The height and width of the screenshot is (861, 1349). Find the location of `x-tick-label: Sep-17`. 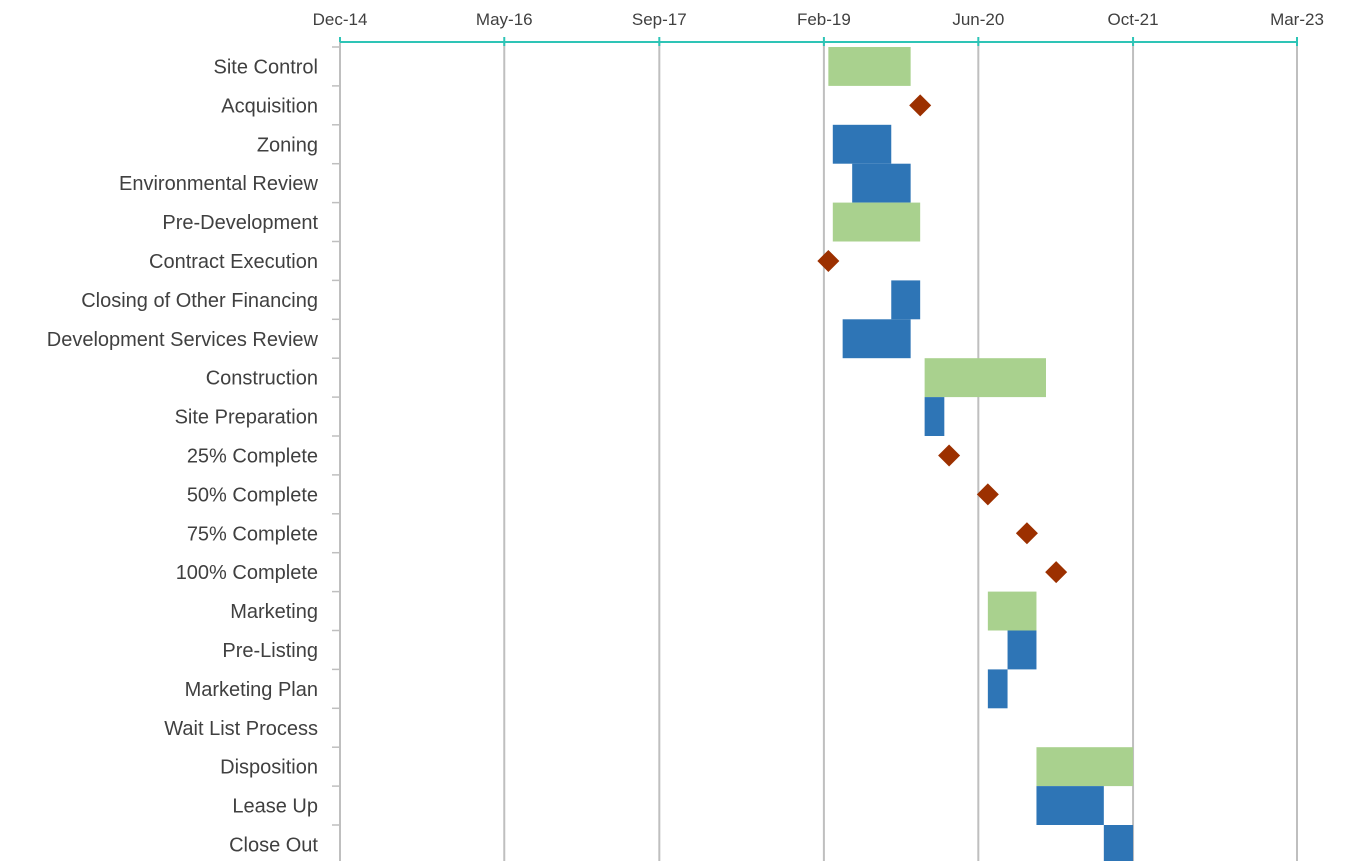

x-tick-label: Sep-17 is located at coordinates (659, 19).